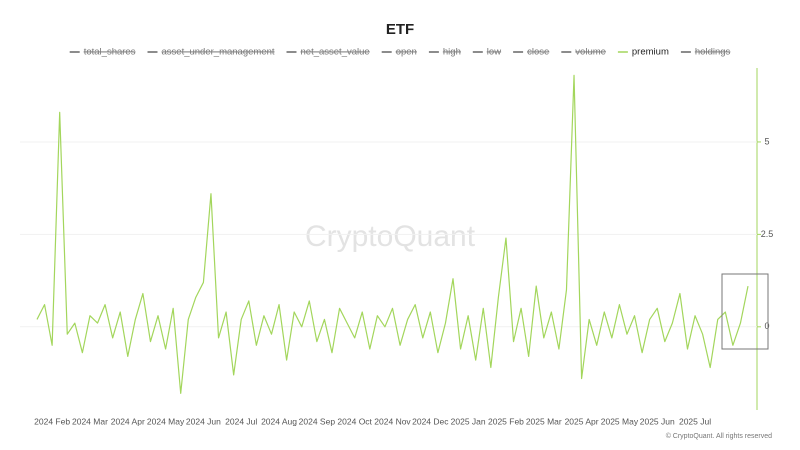 The height and width of the screenshot is (450, 800). What do you see at coordinates (392, 421) in the screenshot?
I see `x-tick-label: 2024 Nov` at bounding box center [392, 421].